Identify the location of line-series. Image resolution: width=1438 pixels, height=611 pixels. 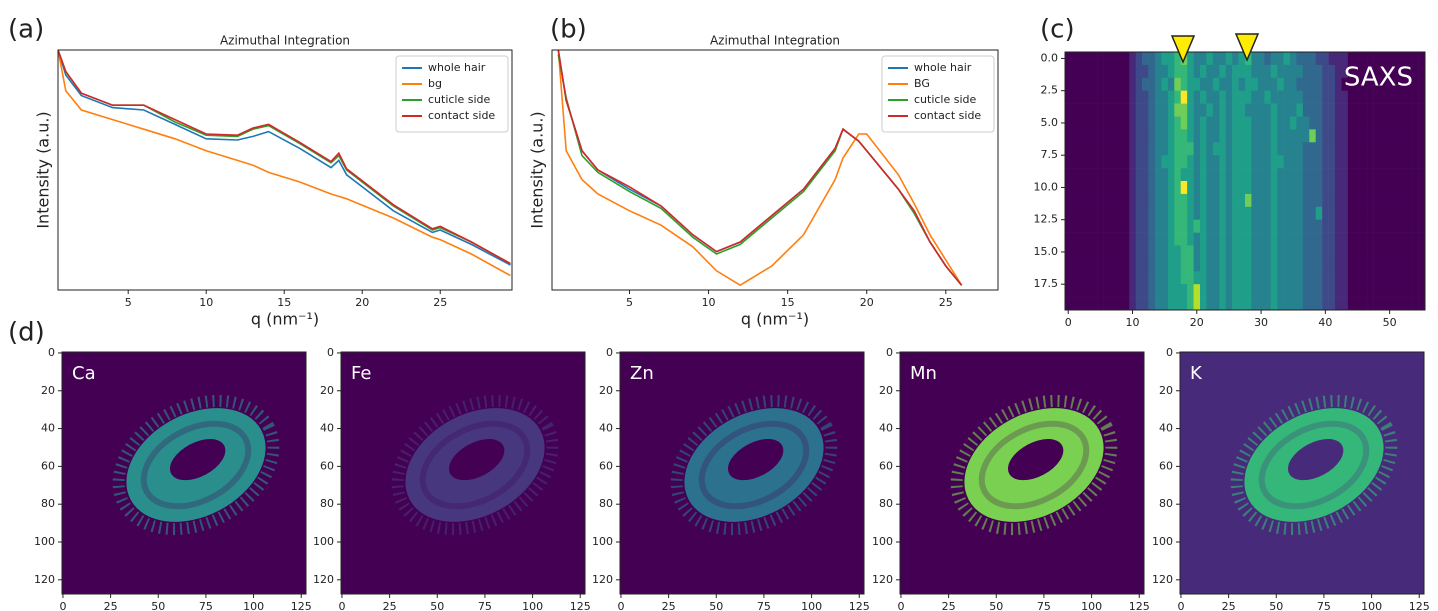
(284, 158).